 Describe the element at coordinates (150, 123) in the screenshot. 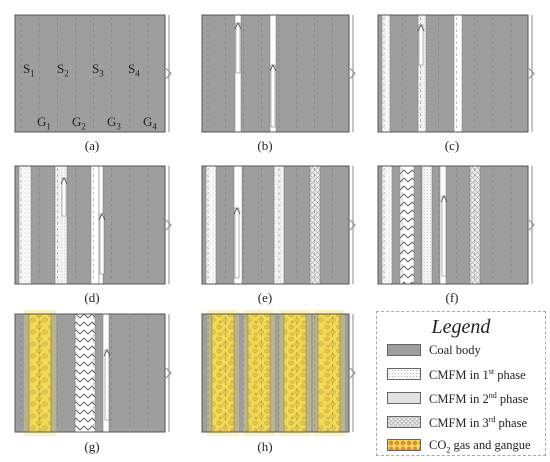

I see `label-g4: G4` at that location.